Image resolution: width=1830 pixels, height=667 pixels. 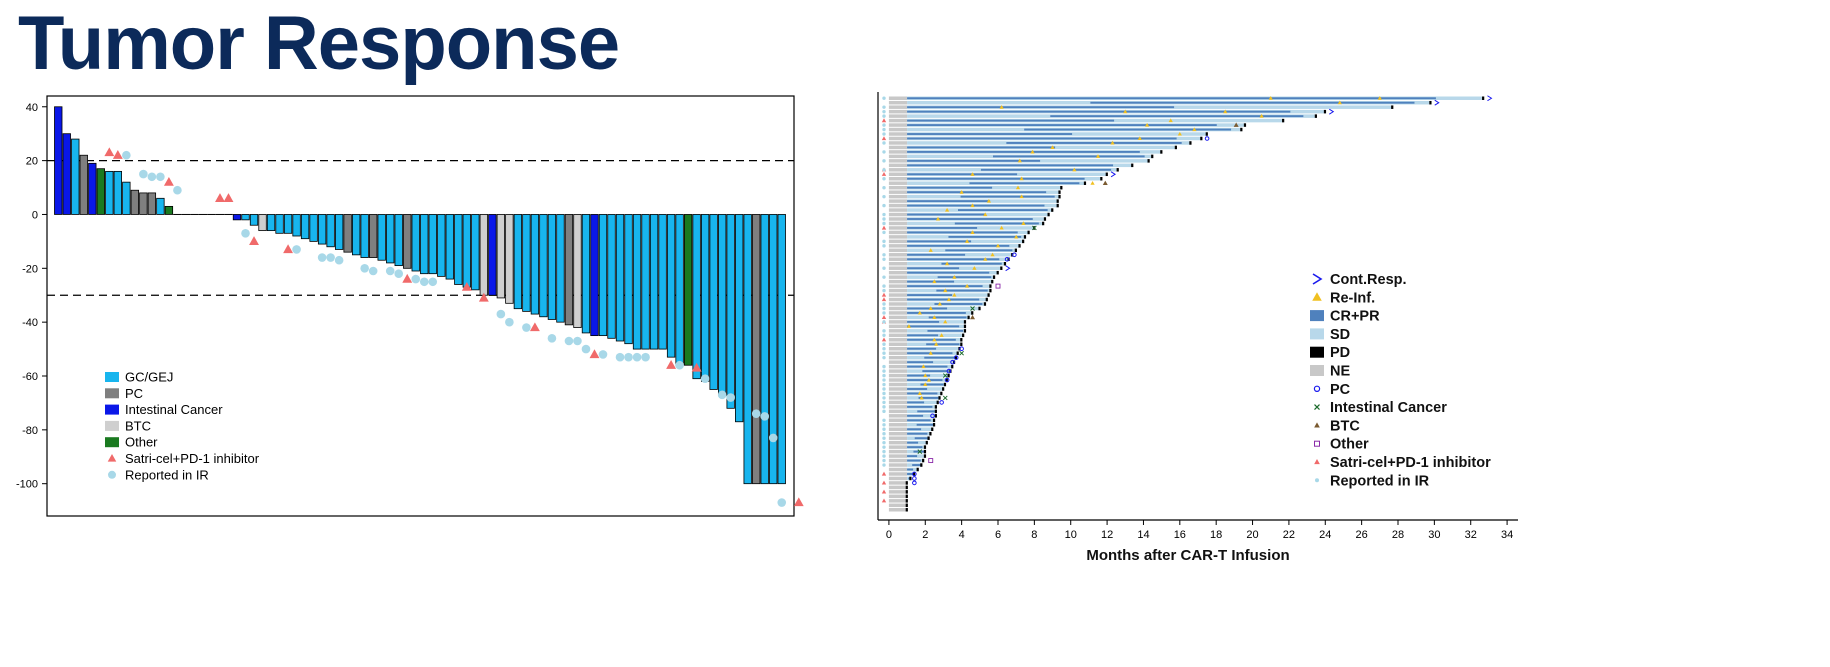 What do you see at coordinates (192, 458) in the screenshot?
I see `legend-label: Satri-cel+PD-1 inhibitor` at bounding box center [192, 458].